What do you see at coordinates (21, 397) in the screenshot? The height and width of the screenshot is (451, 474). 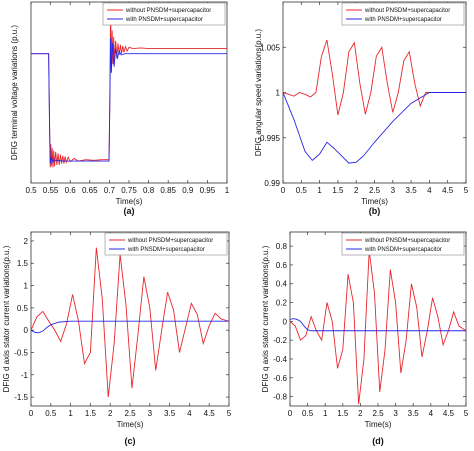 I see `y-tick-label: -1.5` at bounding box center [21, 397].